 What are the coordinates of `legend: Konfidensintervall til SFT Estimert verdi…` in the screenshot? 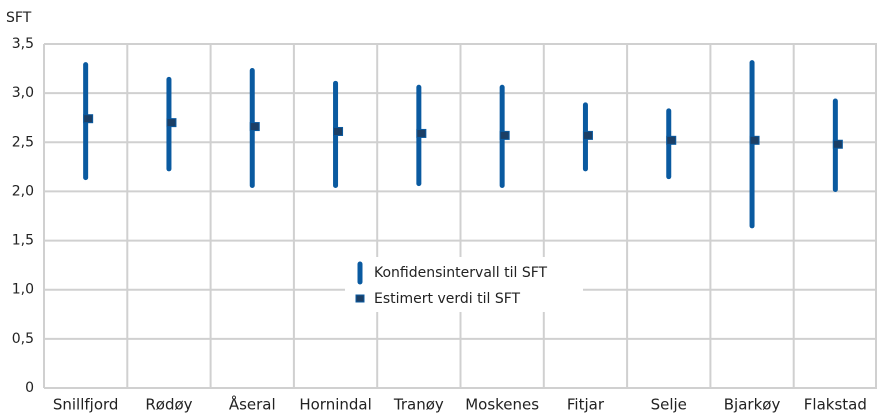 It's located at (464, 284).